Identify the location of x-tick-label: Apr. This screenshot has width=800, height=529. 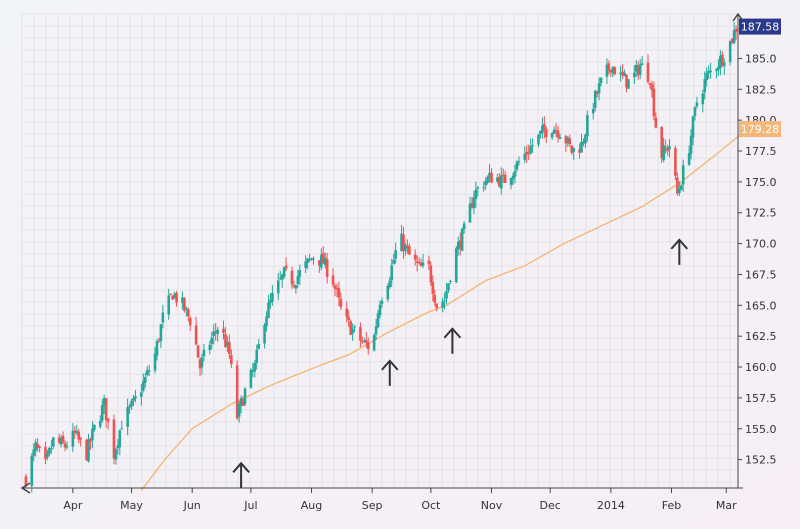
(73, 505).